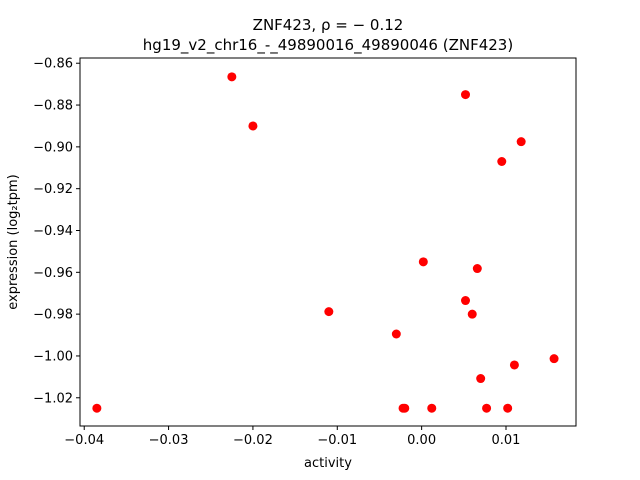  I want to click on chart-title-line-1: ZNF423, ρ = − 0.12, so click(328, 25).